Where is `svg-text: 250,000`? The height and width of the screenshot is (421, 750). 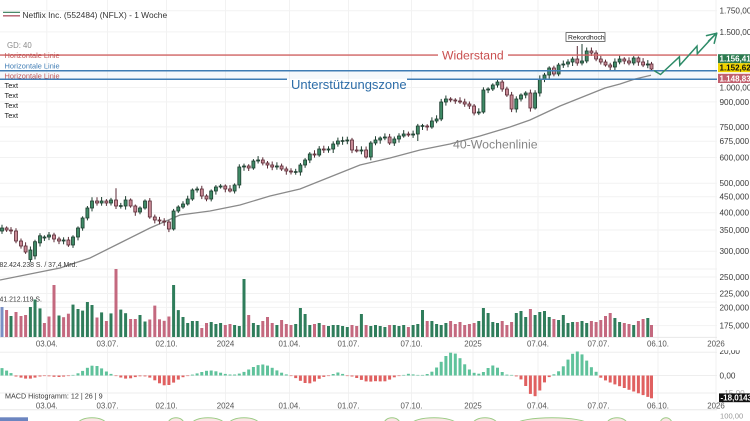 svg-text: 250,000 is located at coordinates (735, 277).